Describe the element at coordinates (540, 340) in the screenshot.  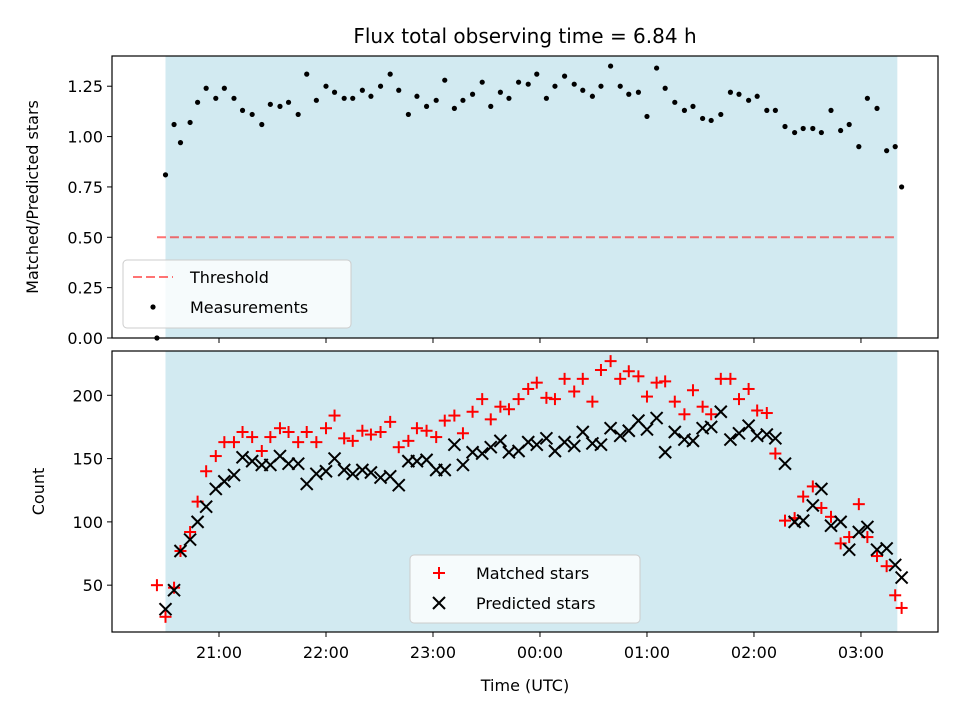
I see `top-x-ticks` at that location.